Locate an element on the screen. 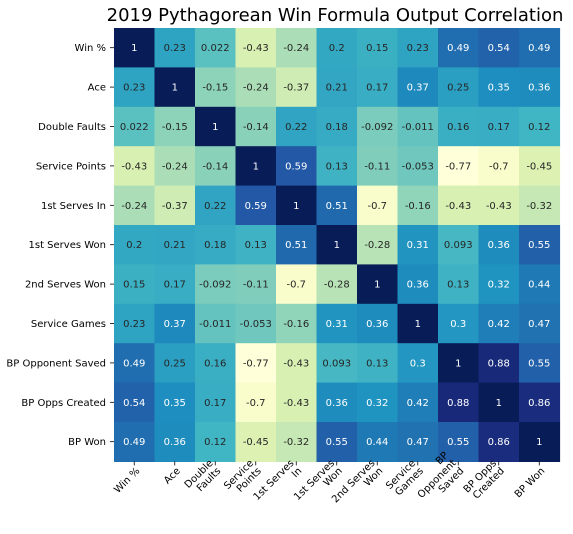  cell-value-label: 0.86 is located at coordinates (499, 442).